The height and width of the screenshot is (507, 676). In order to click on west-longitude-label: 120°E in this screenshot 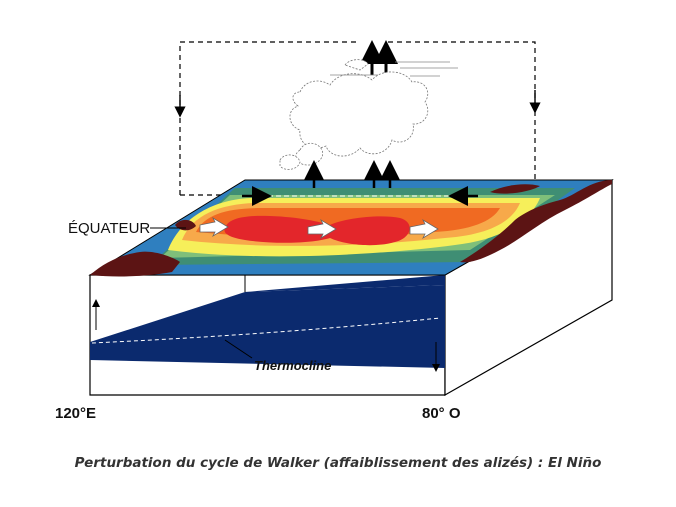, I will do `click(75, 413)`.